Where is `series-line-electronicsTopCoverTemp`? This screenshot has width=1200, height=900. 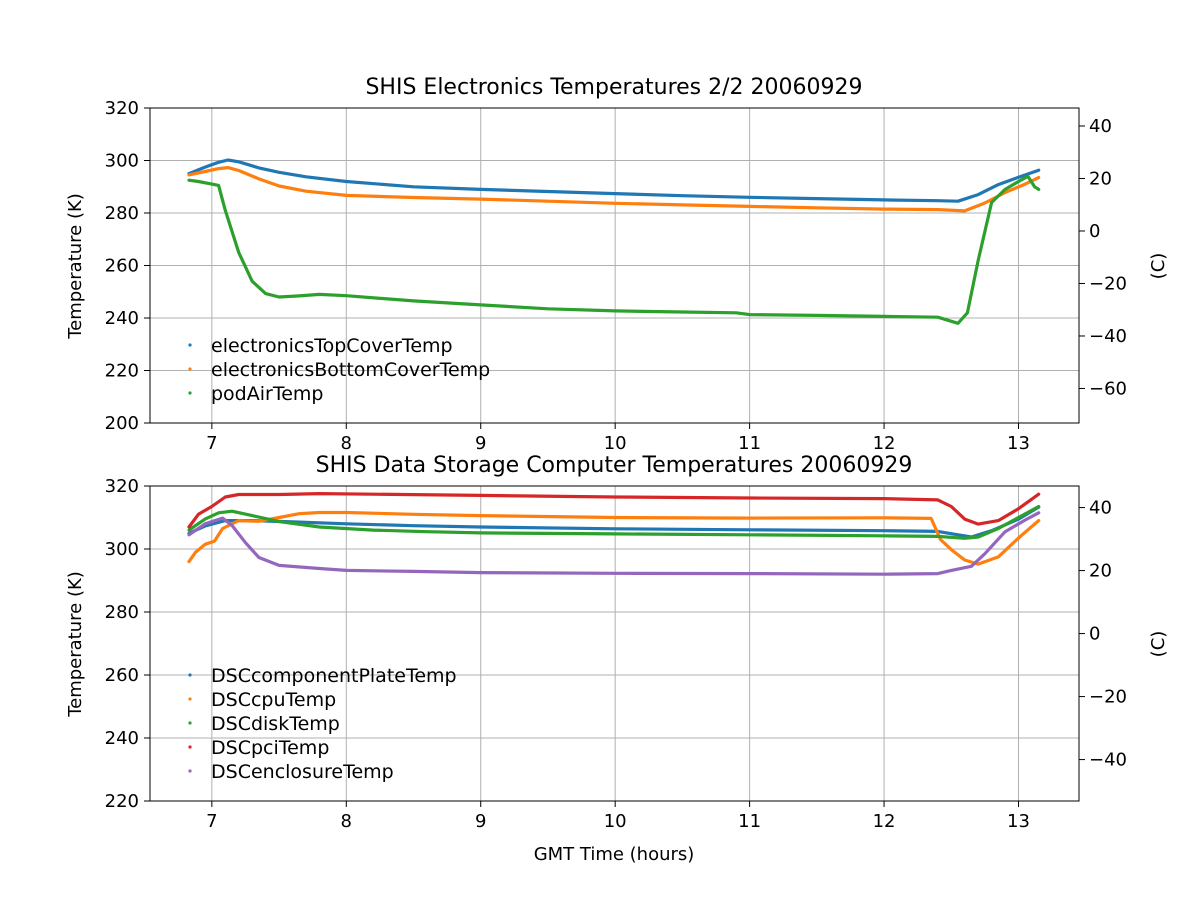
series-line-electronicsTopCoverTemp is located at coordinates (614, 180).